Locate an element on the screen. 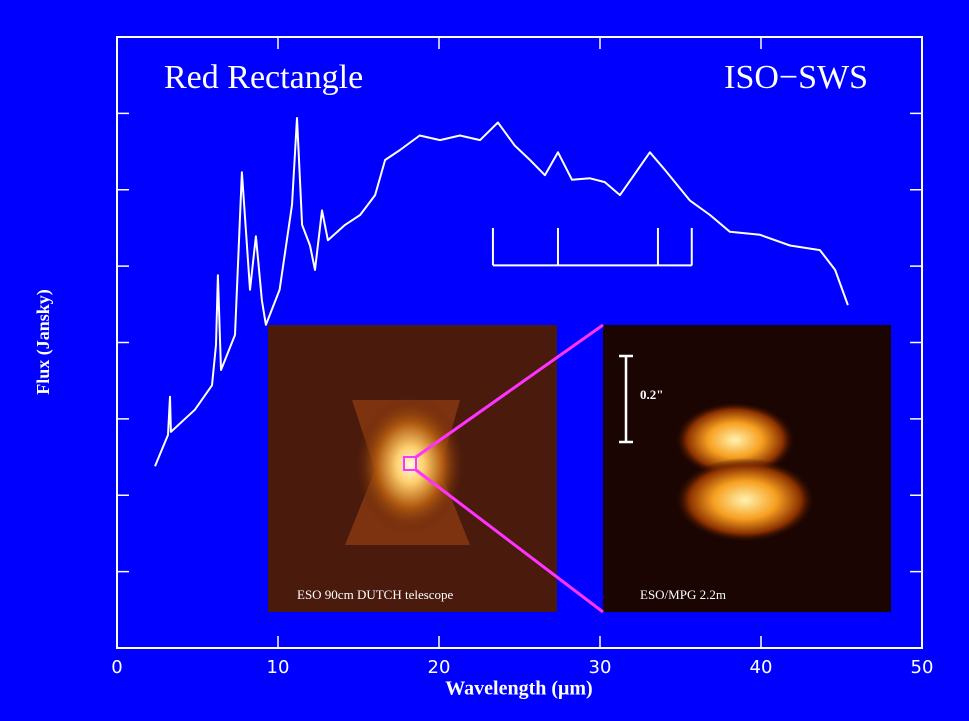  x-tick-label: 40 is located at coordinates (761, 667).